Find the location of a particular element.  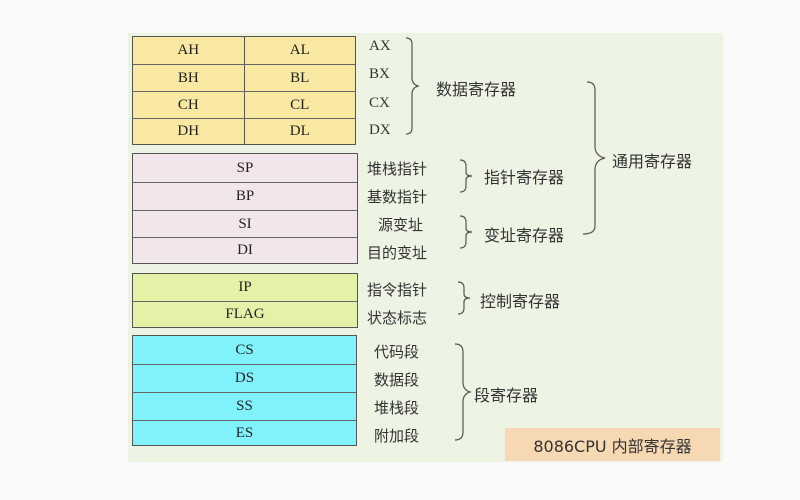

register-row: AH AL is located at coordinates (244, 50).